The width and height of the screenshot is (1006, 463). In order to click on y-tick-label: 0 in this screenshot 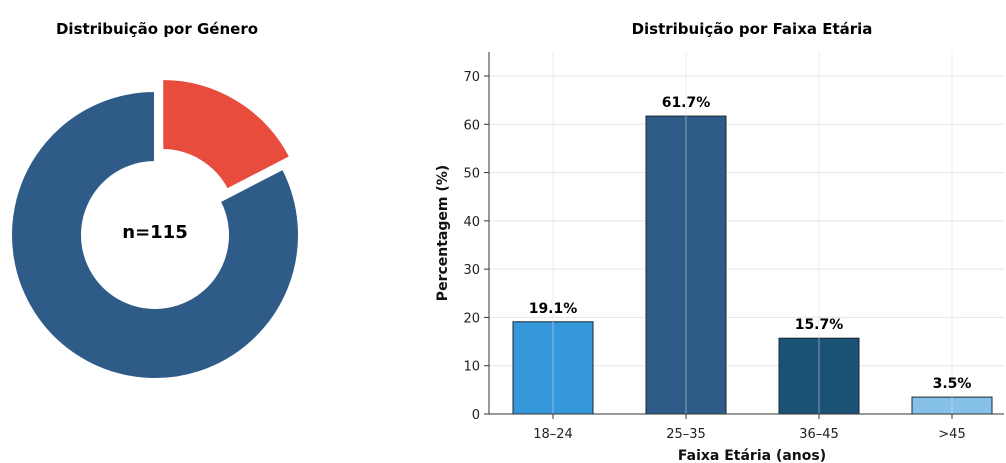, I will do `click(476, 415)`.